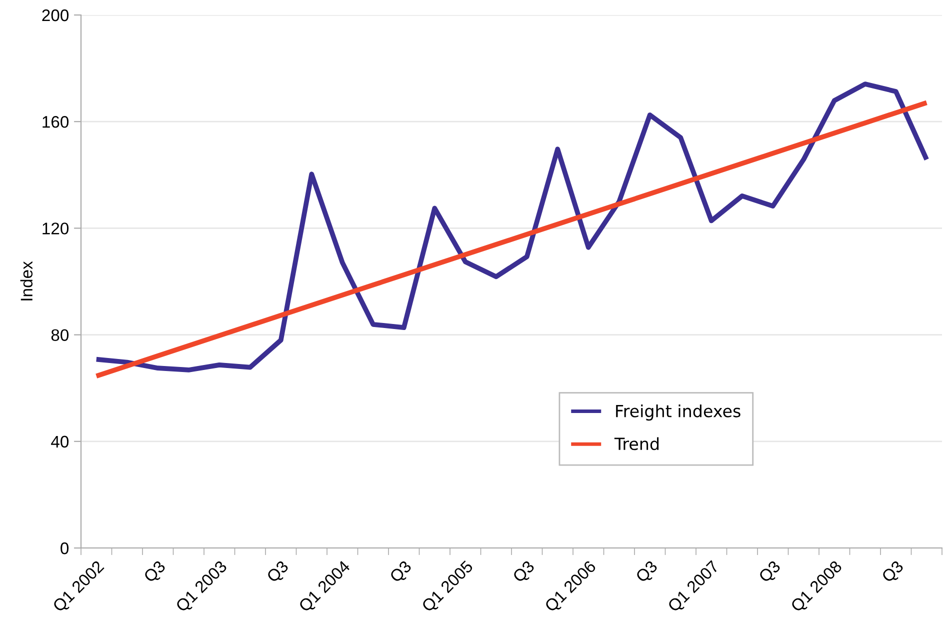 The width and height of the screenshot is (944, 624). What do you see at coordinates (55, 15) in the screenshot?
I see `y-tick-label: 200` at bounding box center [55, 15].